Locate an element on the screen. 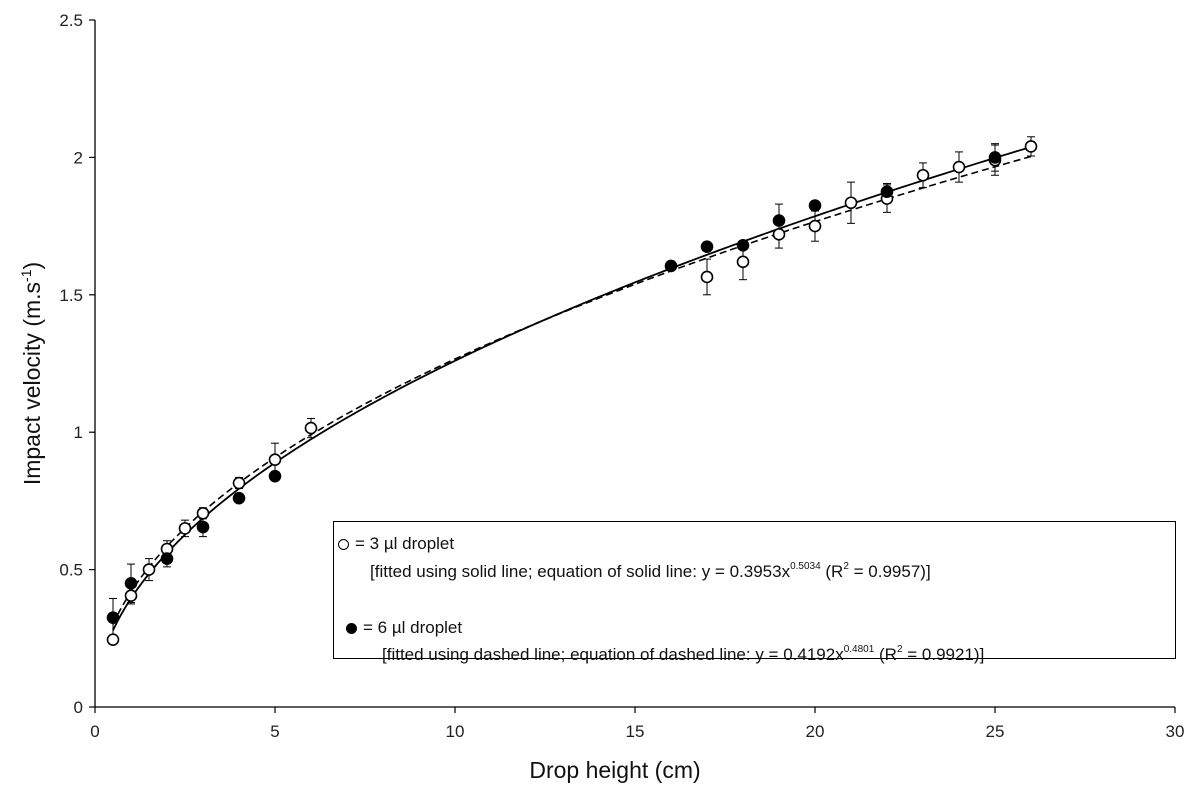 The height and width of the screenshot is (788, 1197). eq1-r2-value: = 0.9957)] is located at coordinates (889, 571).